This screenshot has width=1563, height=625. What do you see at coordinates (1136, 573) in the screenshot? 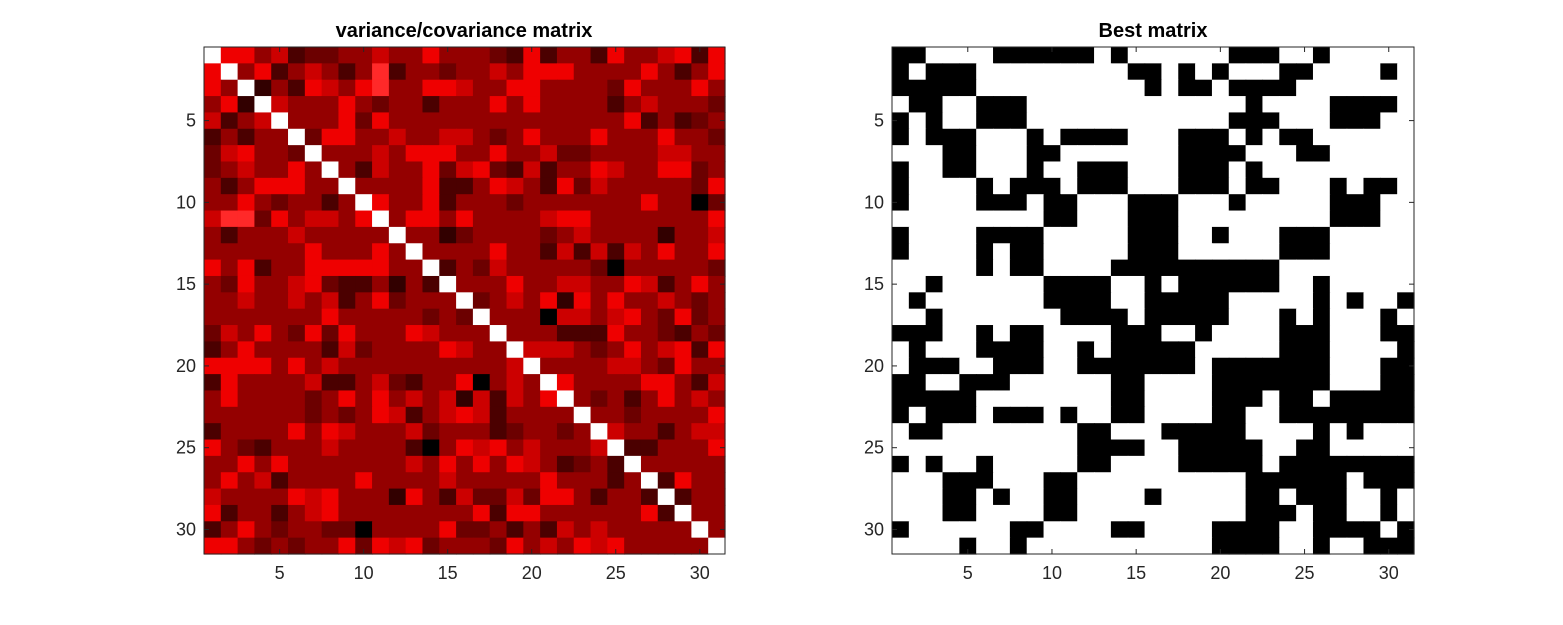
I see `x-tick-label: 15` at bounding box center [1136, 573].